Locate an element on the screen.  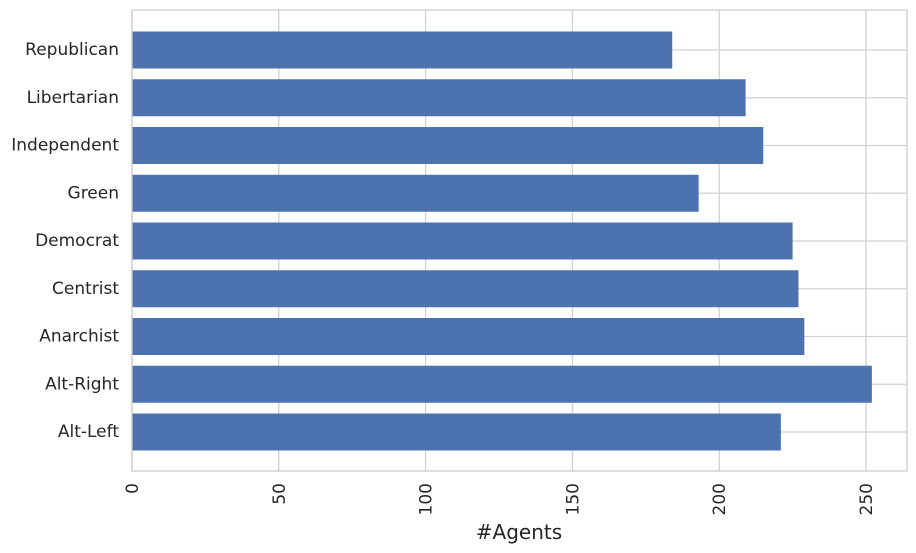
x-tick-label: 150 is located at coordinates (573, 499).